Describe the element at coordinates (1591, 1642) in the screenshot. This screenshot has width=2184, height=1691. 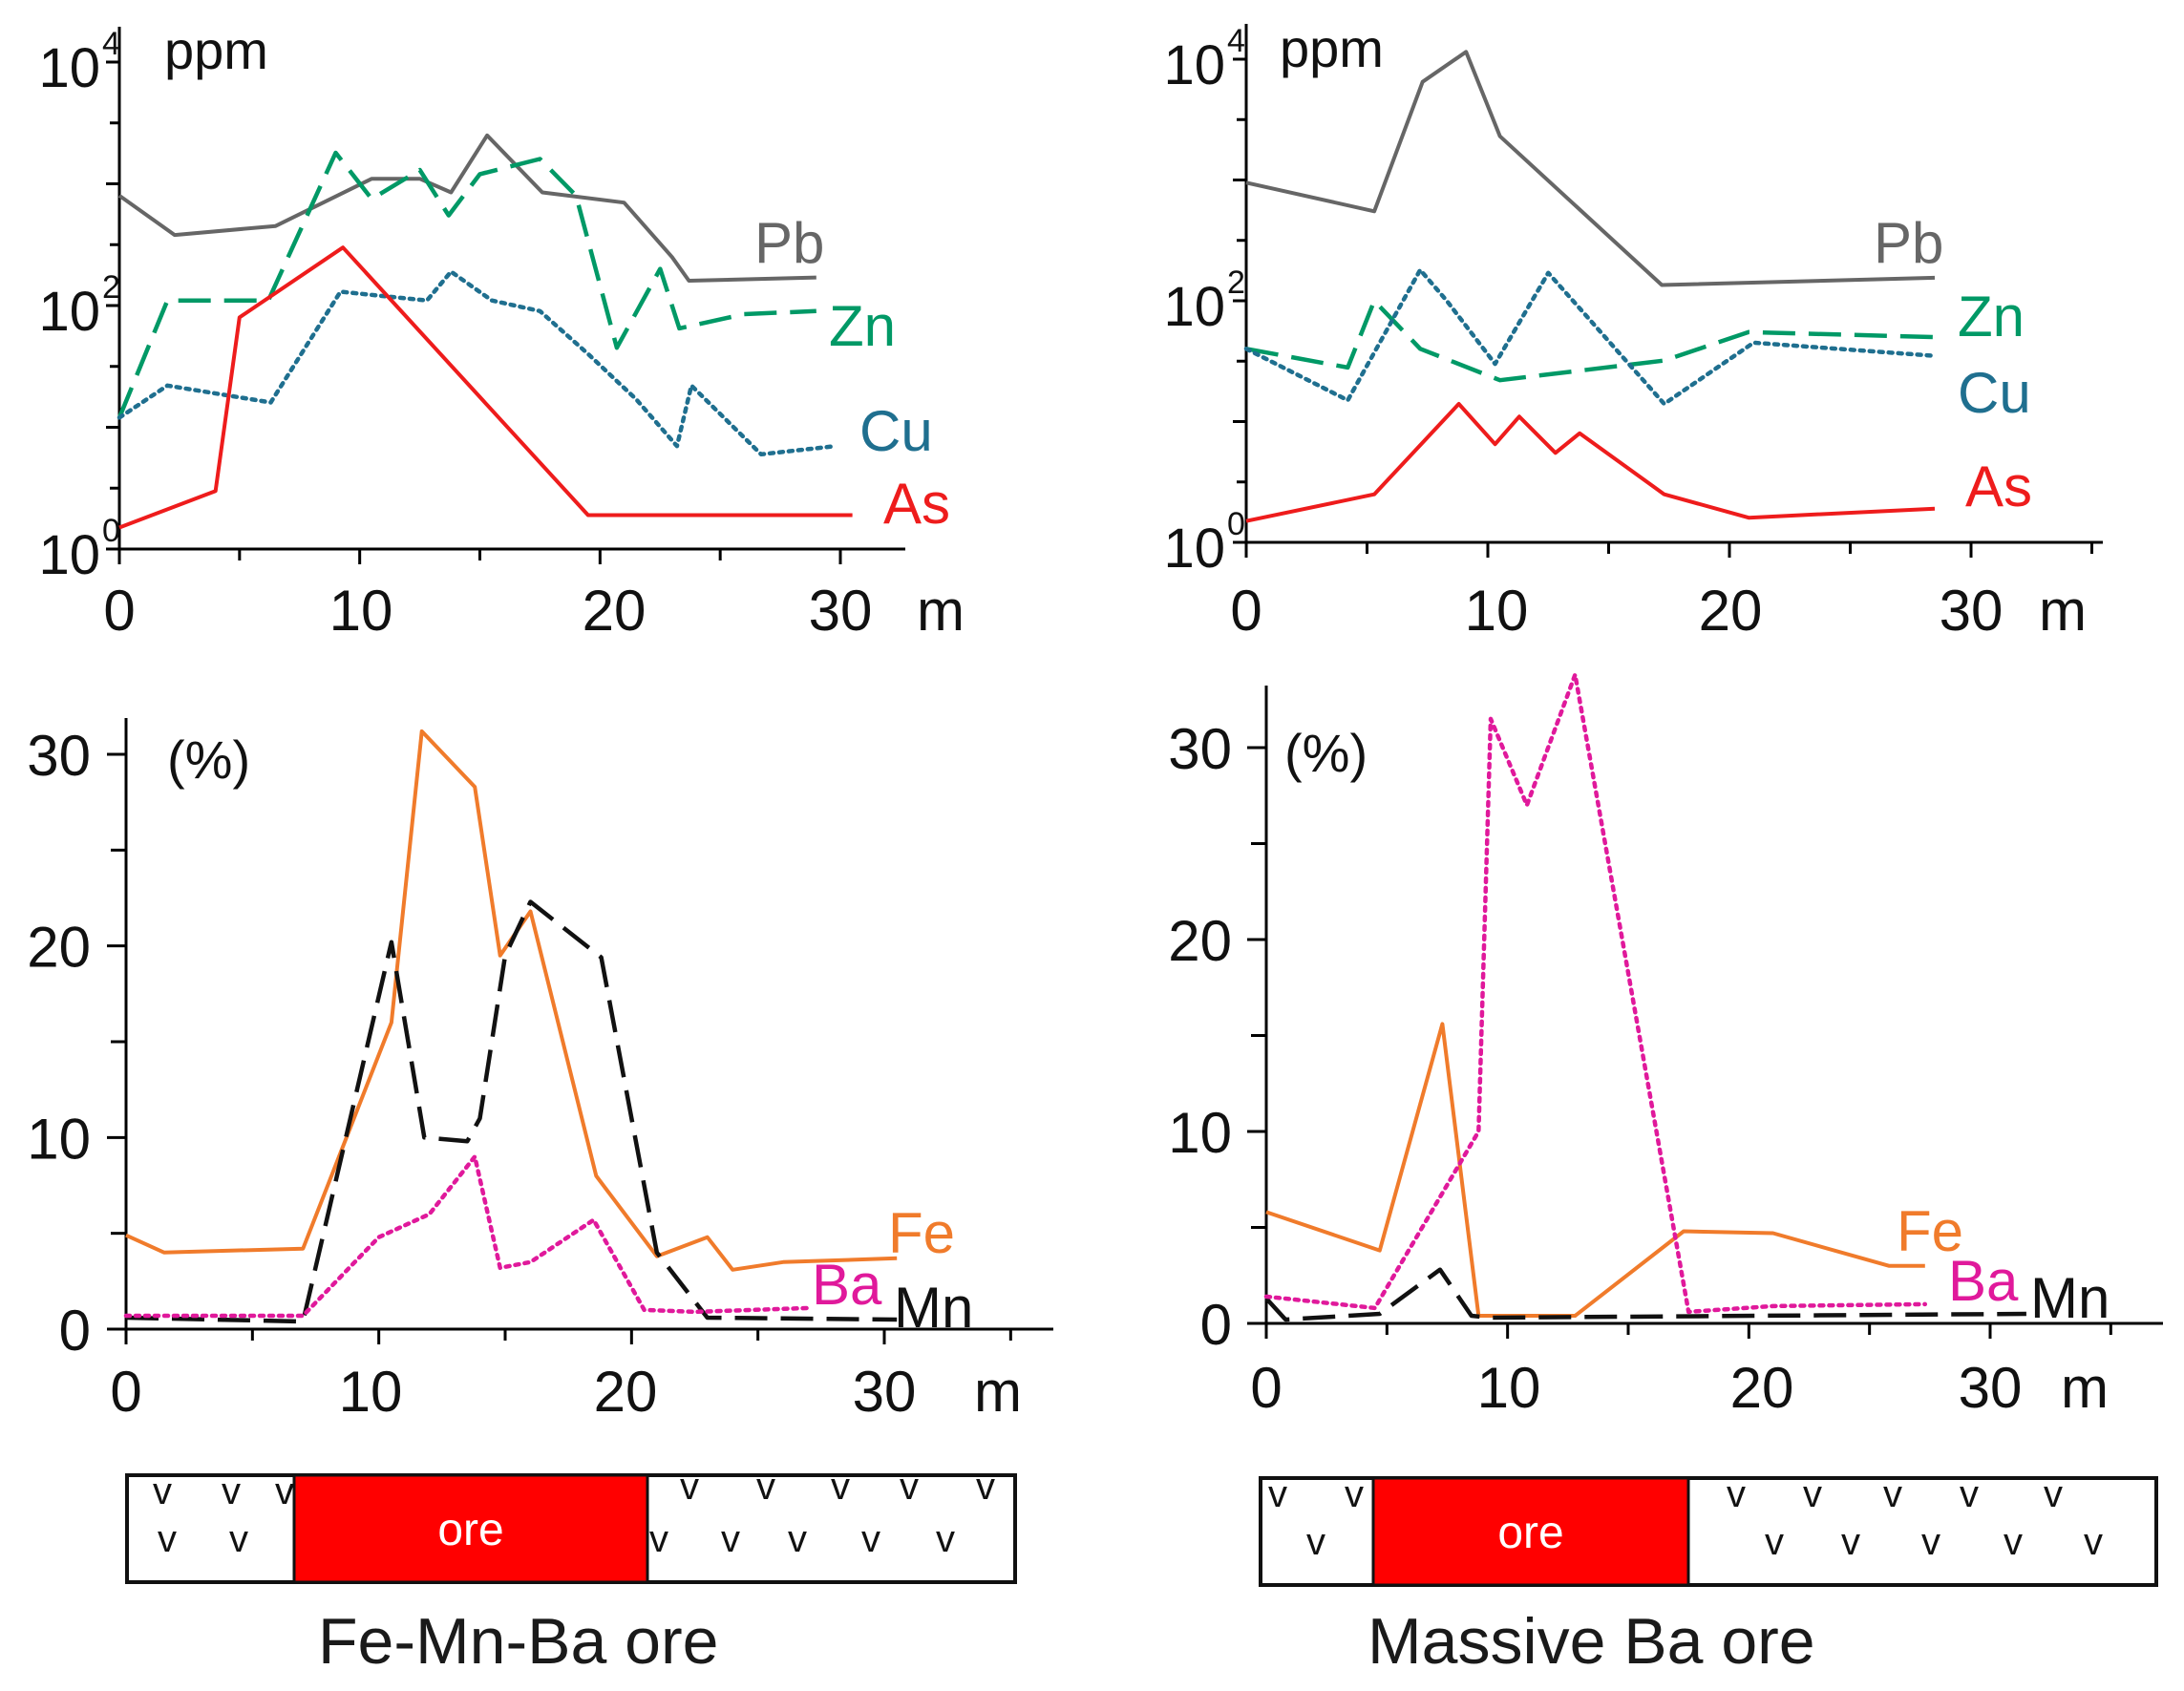
I see `caption-right: Massive Ba ore` at that location.